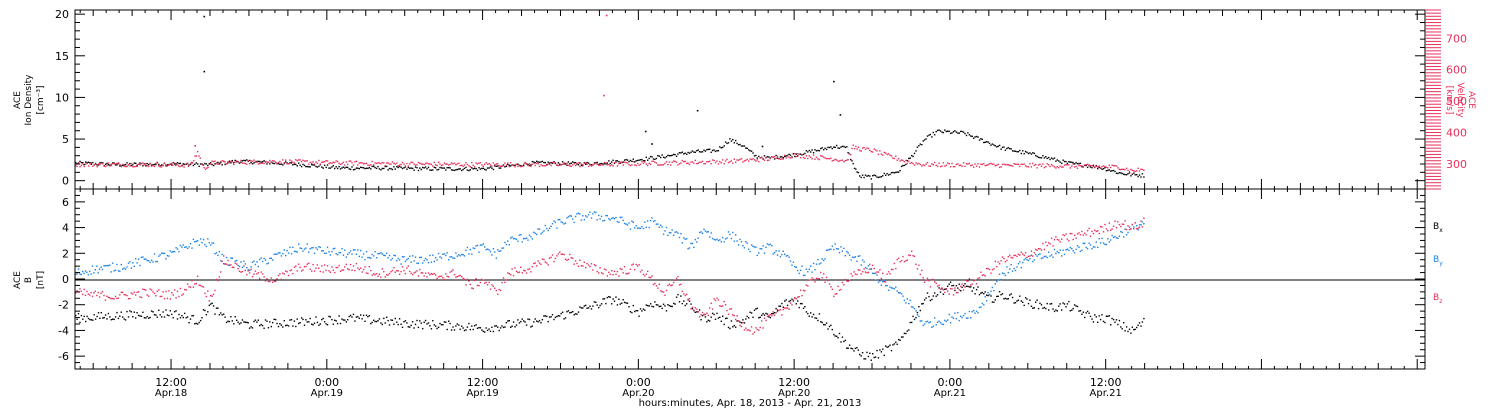 The height and width of the screenshot is (410, 1500). Describe the element at coordinates (63, 305) in the screenshot. I see `field-tick-label: -2` at that location.